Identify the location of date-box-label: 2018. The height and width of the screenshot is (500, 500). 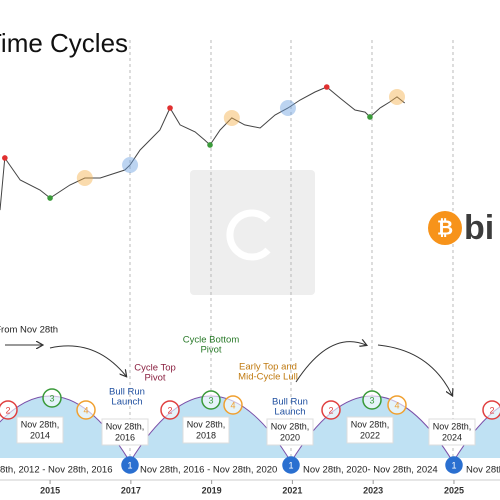
(206, 435).